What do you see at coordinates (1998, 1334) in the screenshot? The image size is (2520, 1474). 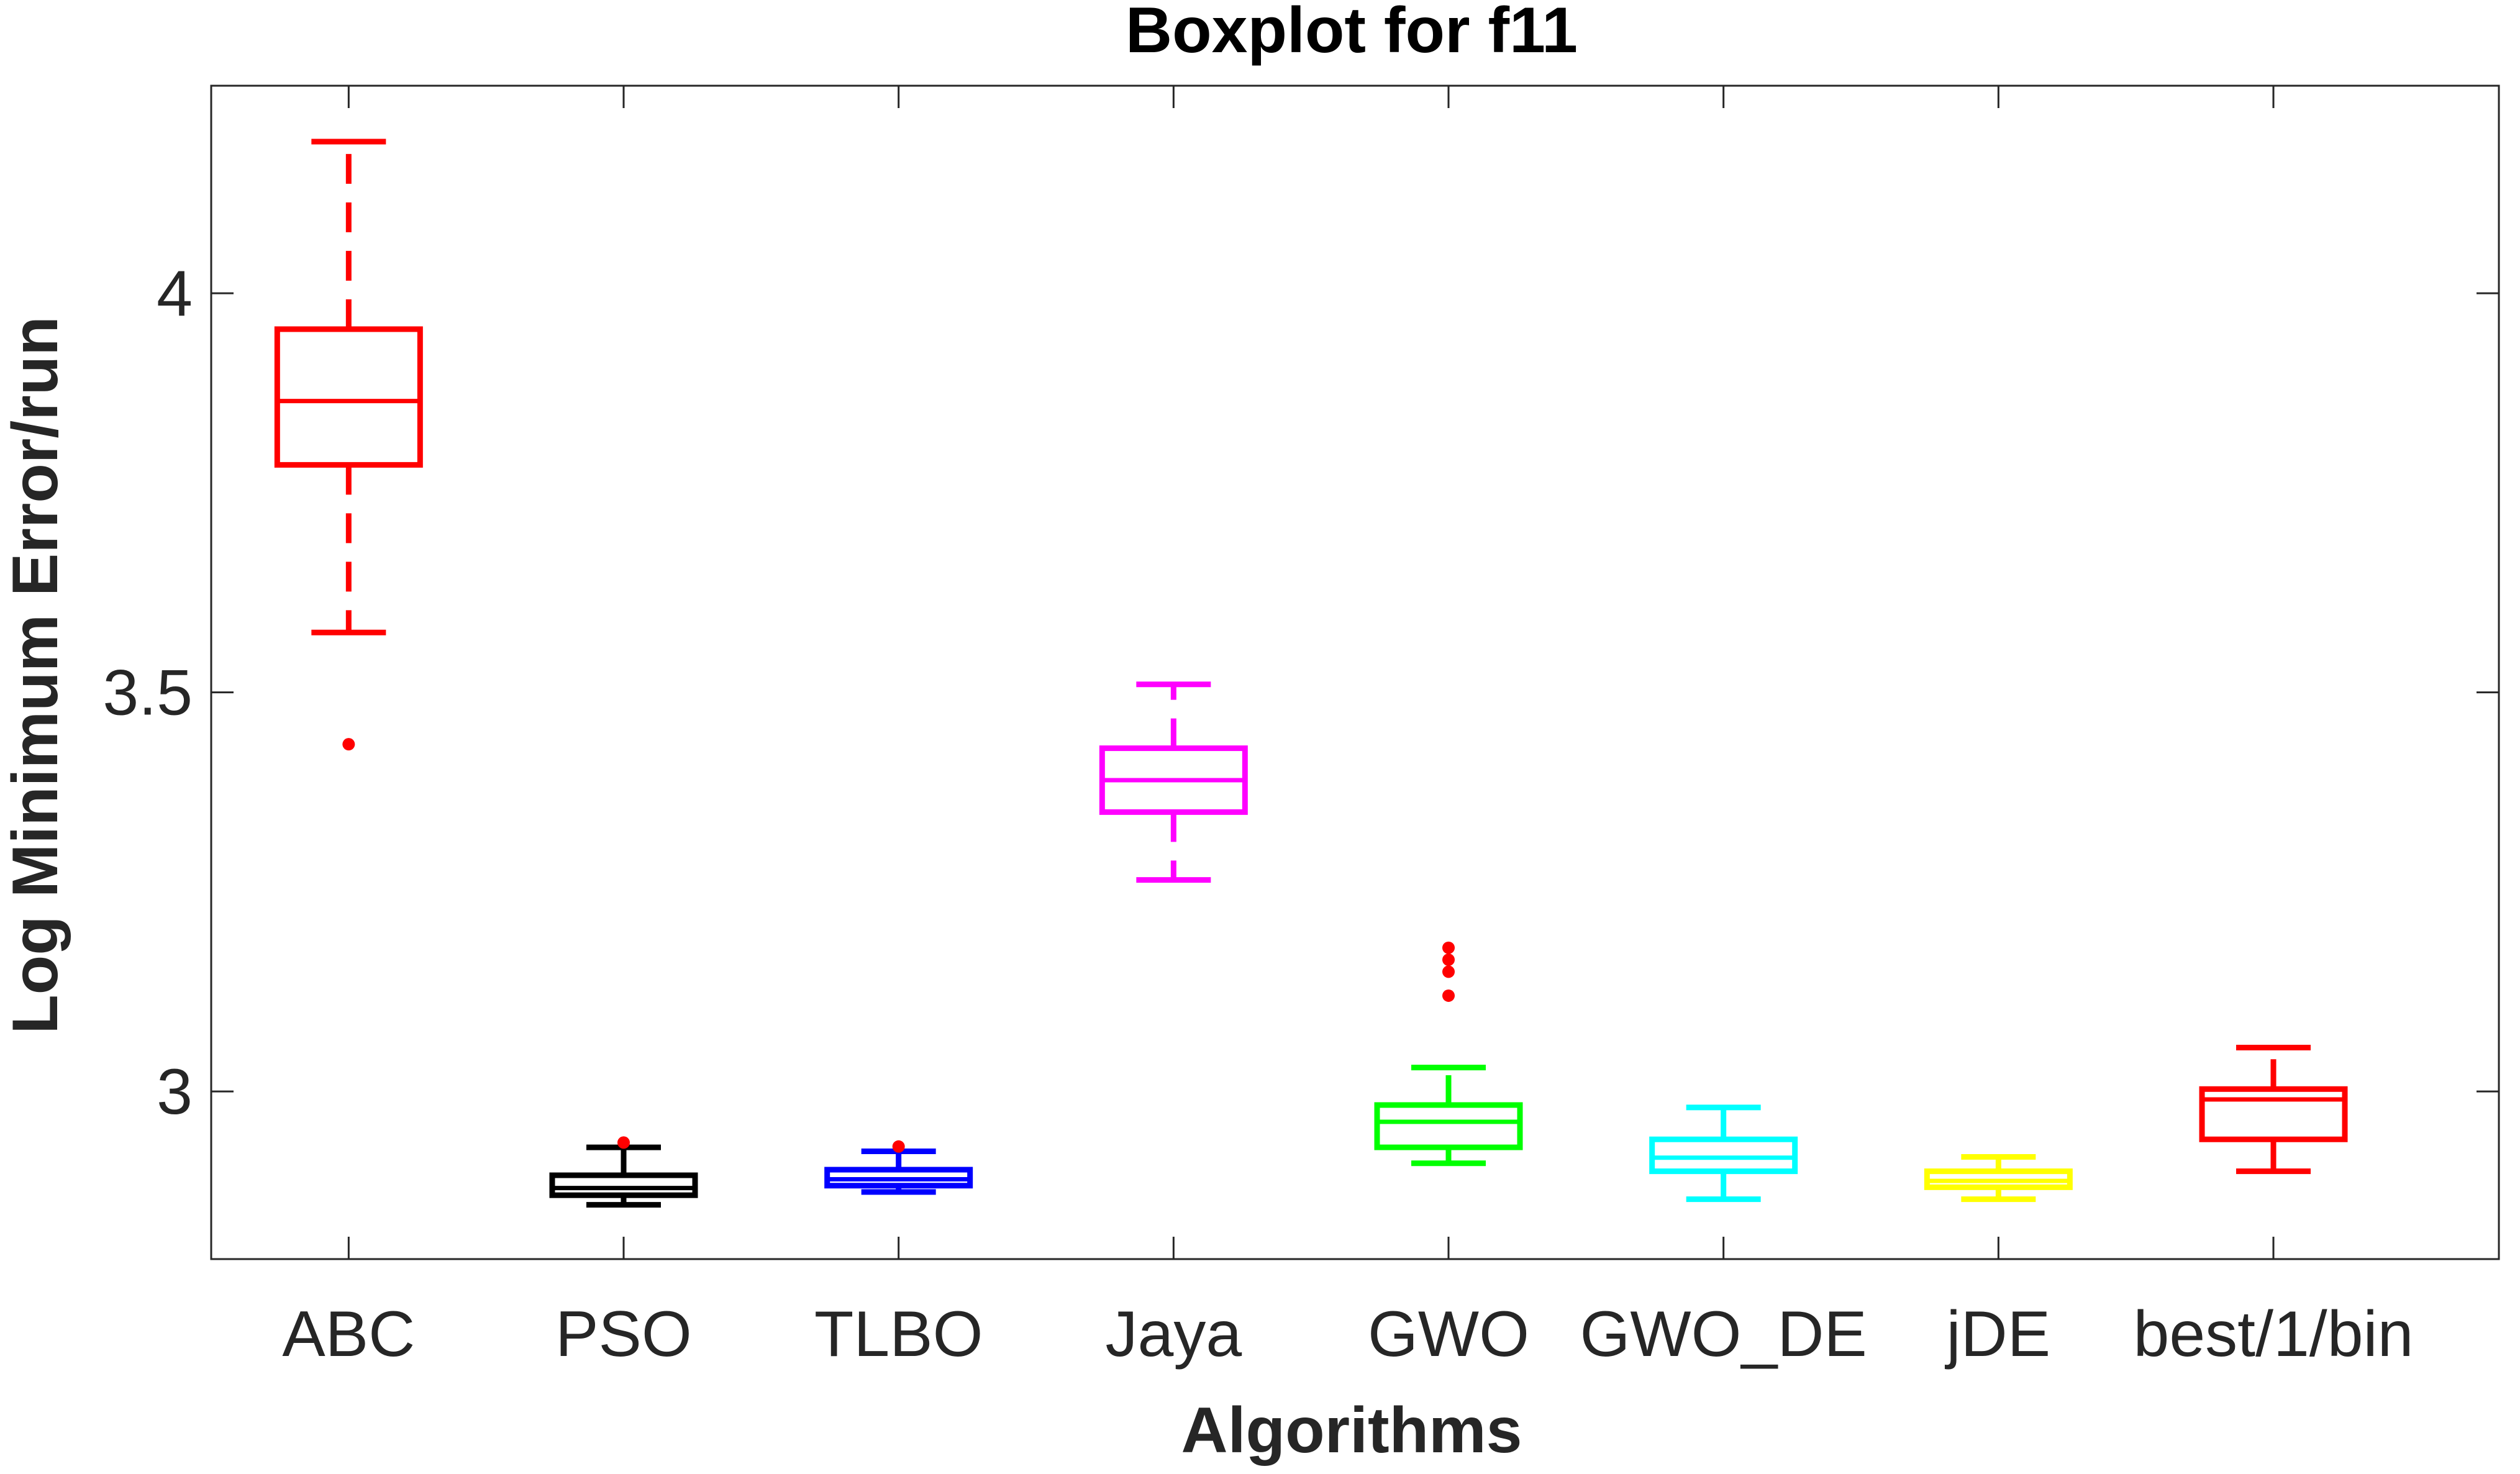 I see `x-tick-label: jDE` at bounding box center [1998, 1334].